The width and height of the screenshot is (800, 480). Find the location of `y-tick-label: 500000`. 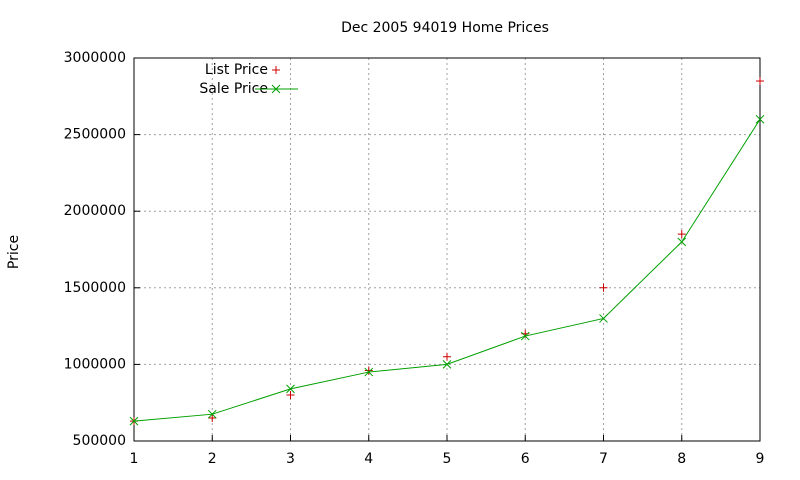

y-tick-label: 500000 is located at coordinates (99, 441).